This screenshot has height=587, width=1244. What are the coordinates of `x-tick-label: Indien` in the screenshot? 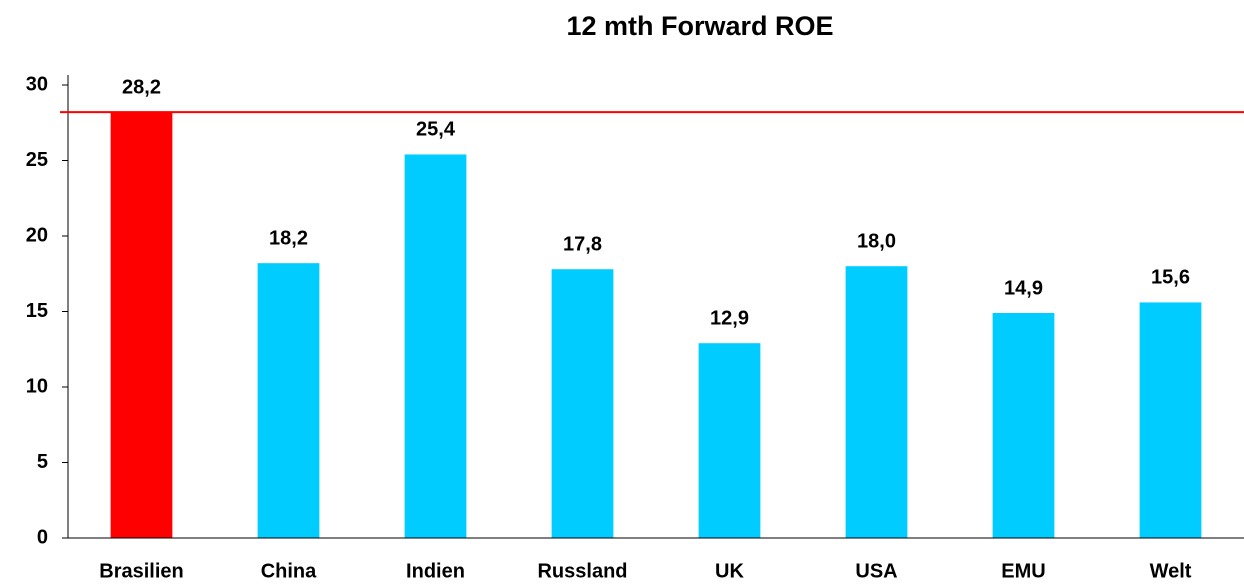 It's located at (435, 571).